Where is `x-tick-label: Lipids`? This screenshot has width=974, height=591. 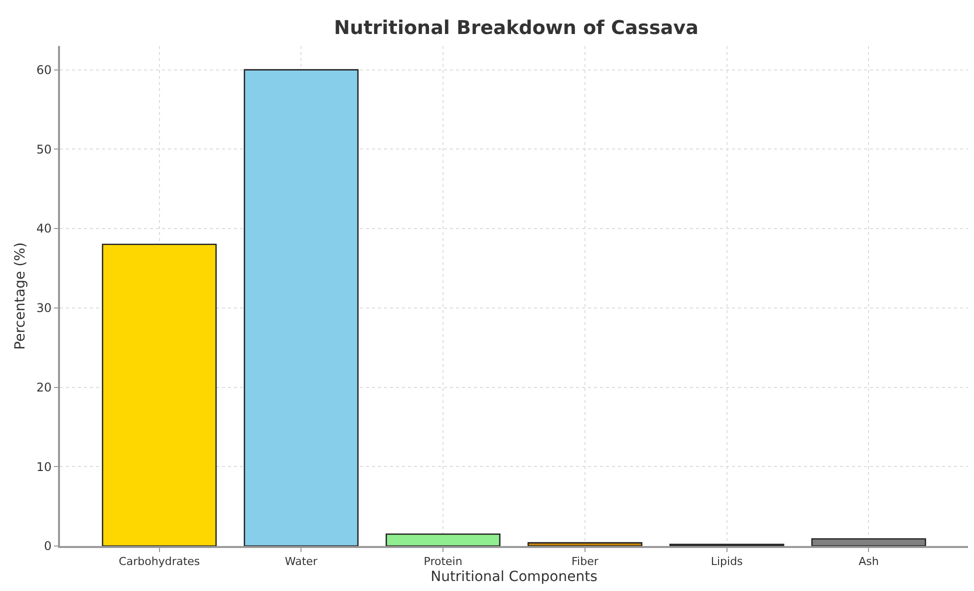
x-tick-label: Lipids is located at coordinates (727, 561).